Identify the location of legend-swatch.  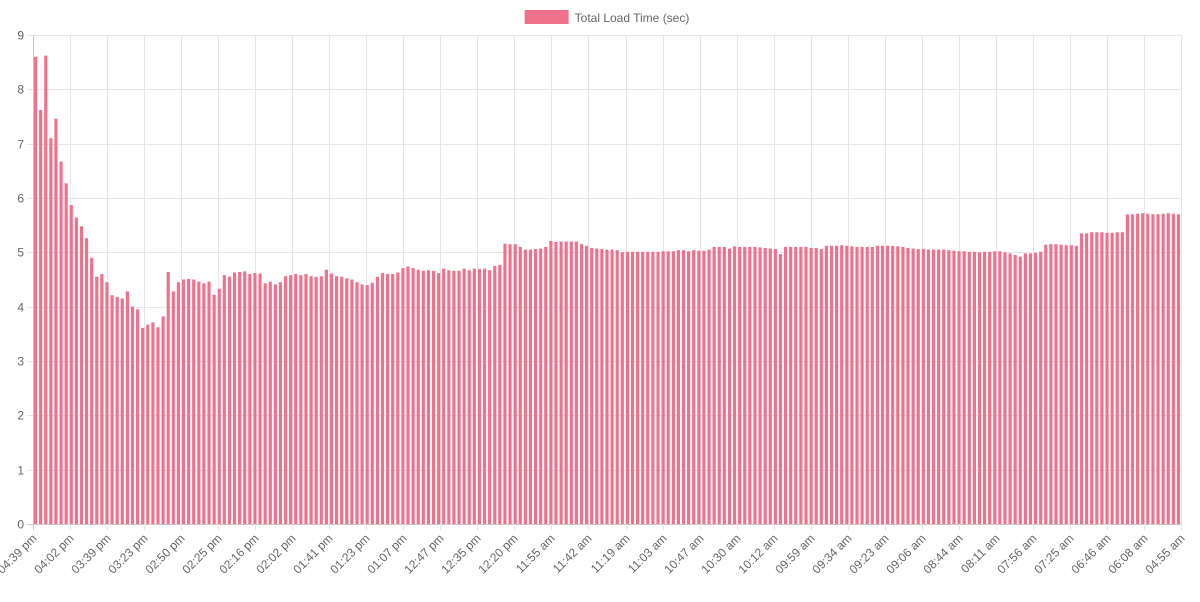
(546, 17).